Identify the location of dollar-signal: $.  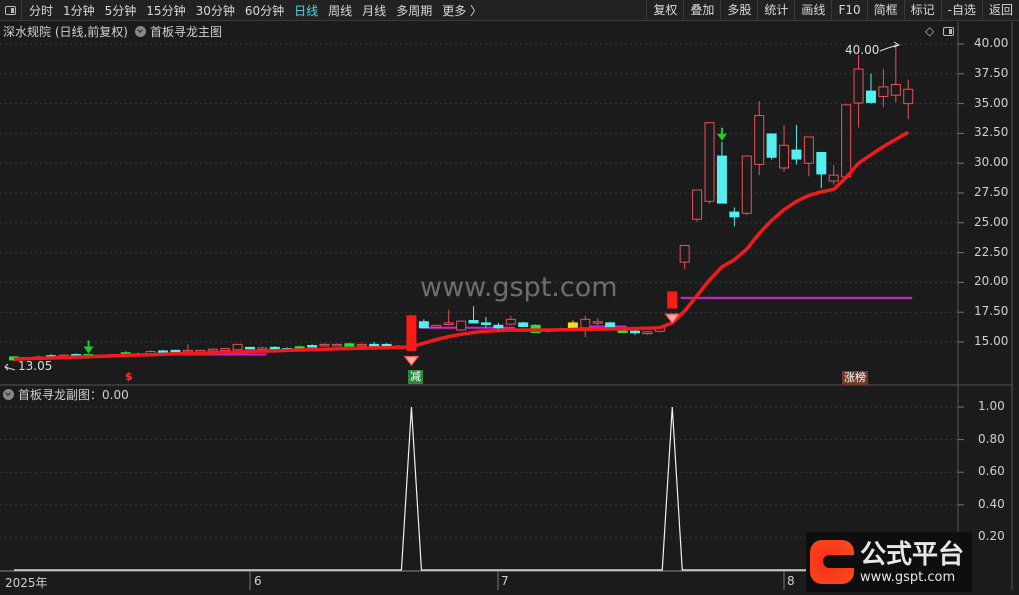
(129, 376).